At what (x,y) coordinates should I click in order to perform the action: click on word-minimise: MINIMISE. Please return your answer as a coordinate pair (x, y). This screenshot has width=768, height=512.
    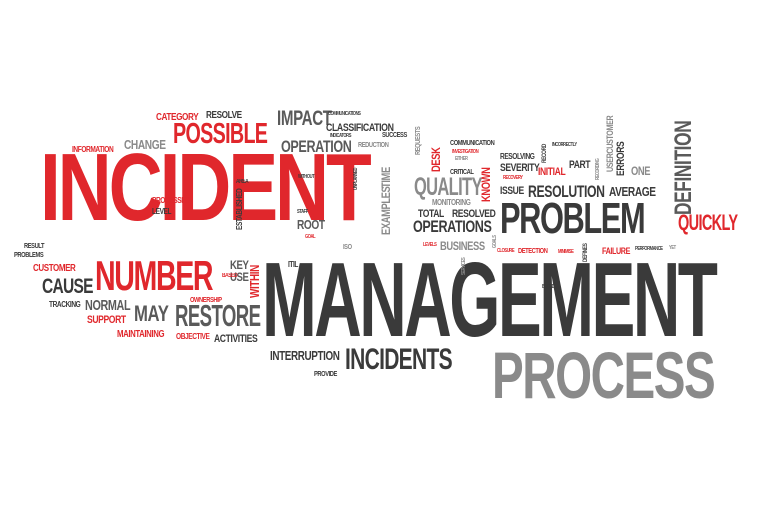
    Looking at the image, I should click on (566, 252).